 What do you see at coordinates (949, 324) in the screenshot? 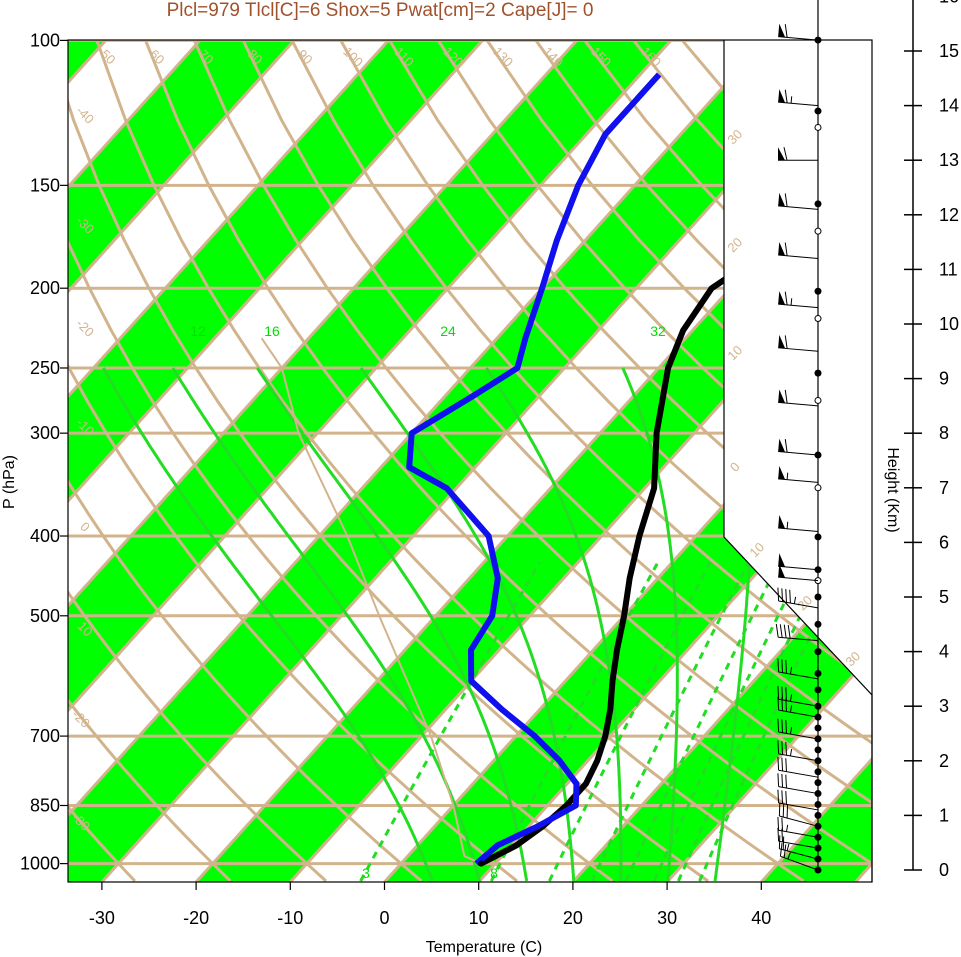
I see `height-tick-label: 10` at bounding box center [949, 324].